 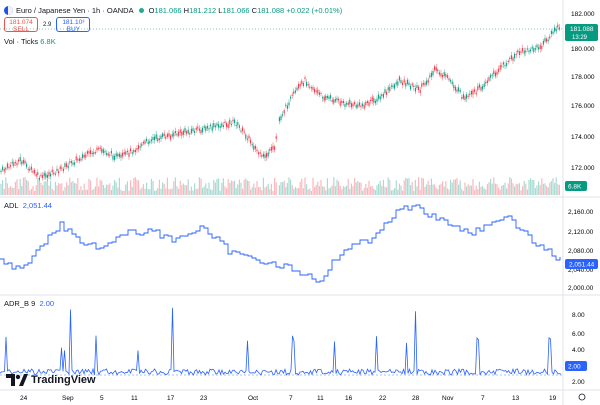 I want to click on adr-tick: 6.00, so click(x=578, y=334).